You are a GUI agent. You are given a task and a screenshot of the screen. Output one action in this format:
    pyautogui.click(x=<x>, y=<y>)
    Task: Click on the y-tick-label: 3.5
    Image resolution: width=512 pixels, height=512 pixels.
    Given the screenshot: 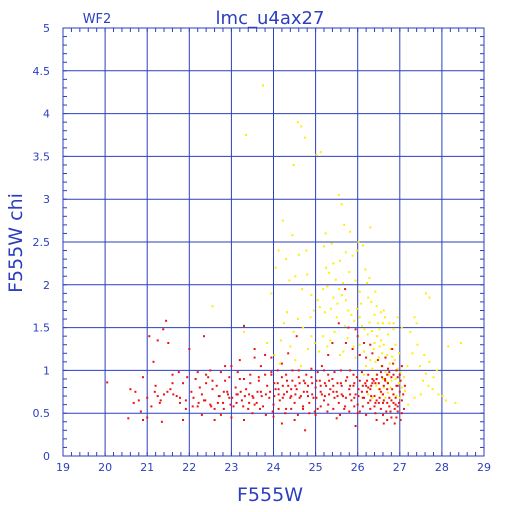 What is the action you would take?
    pyautogui.click(x=42, y=156)
    